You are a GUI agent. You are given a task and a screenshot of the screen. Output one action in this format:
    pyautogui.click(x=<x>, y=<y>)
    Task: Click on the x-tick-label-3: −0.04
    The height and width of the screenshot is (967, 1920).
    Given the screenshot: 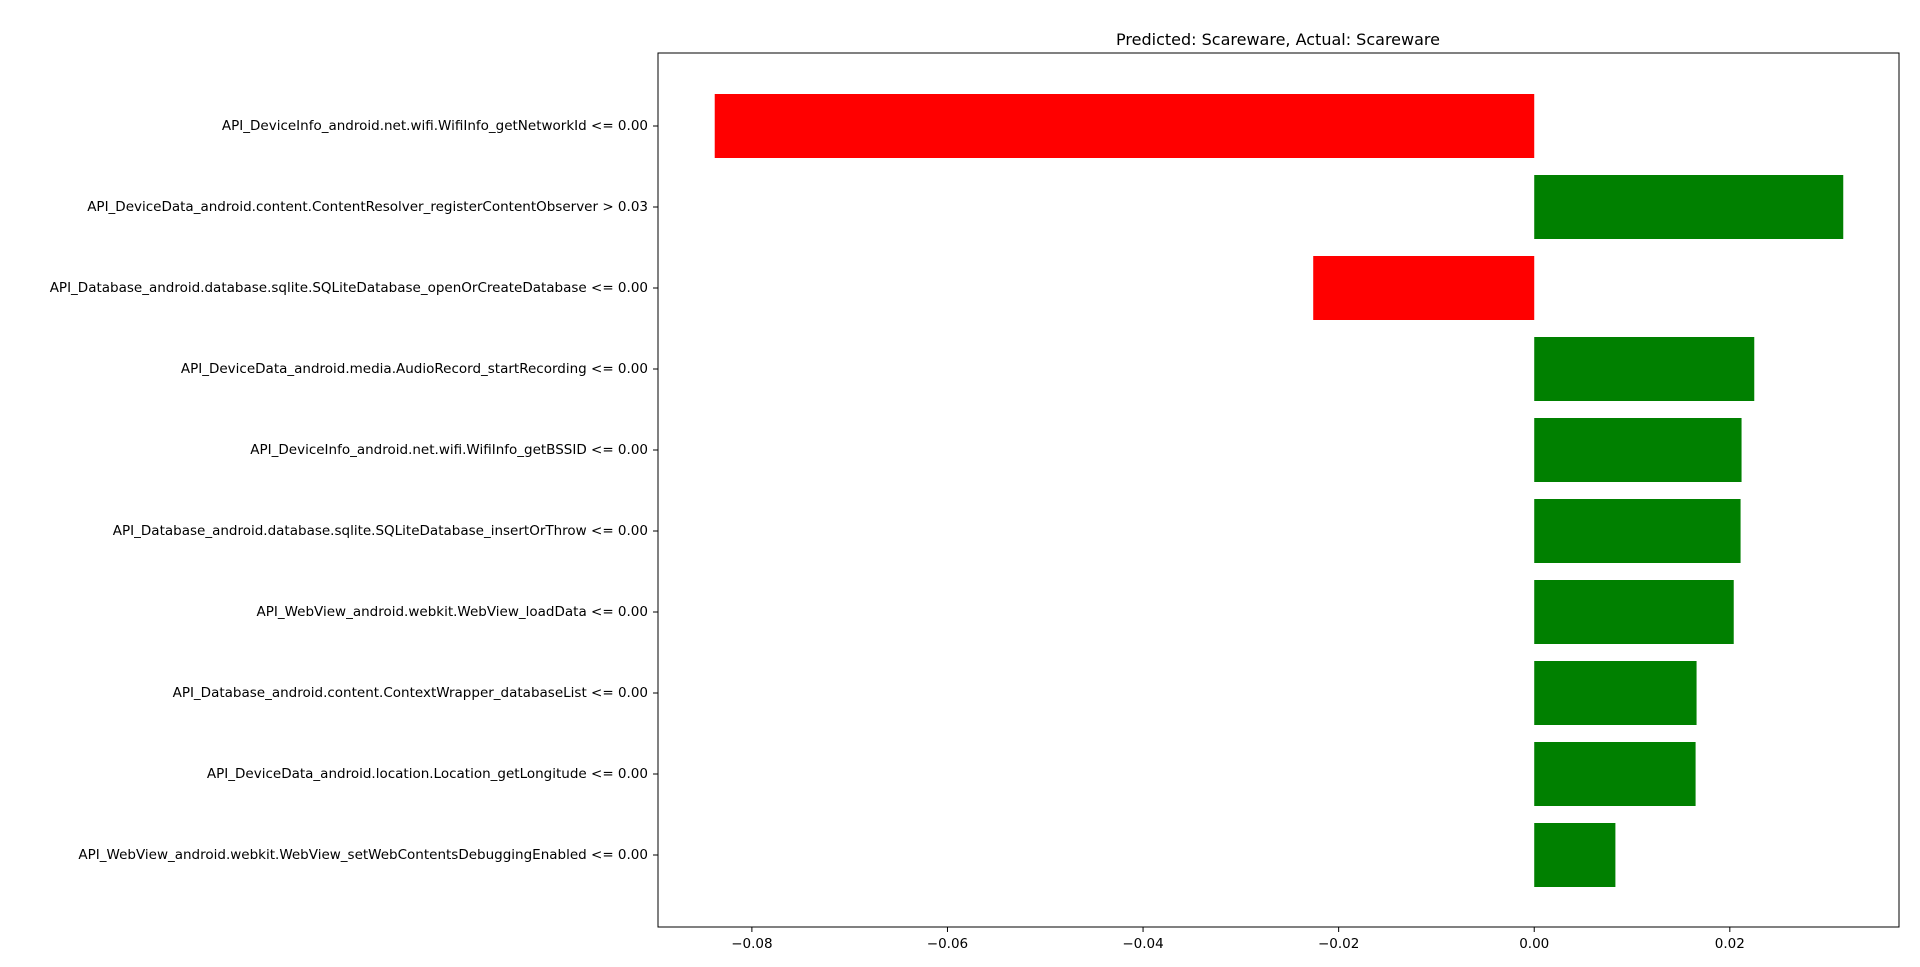 What is the action you would take?
    pyautogui.click(x=1142, y=944)
    